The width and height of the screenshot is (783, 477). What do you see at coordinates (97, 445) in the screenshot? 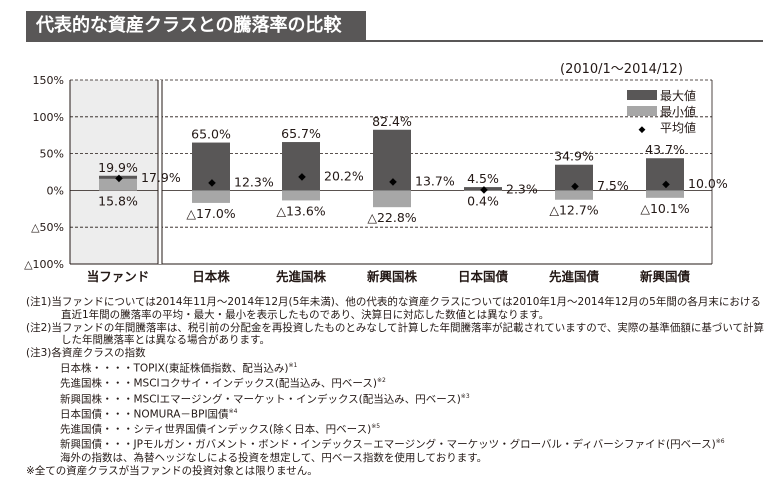
I see `index-asset-name: 新興国債・・・` at bounding box center [97, 445].